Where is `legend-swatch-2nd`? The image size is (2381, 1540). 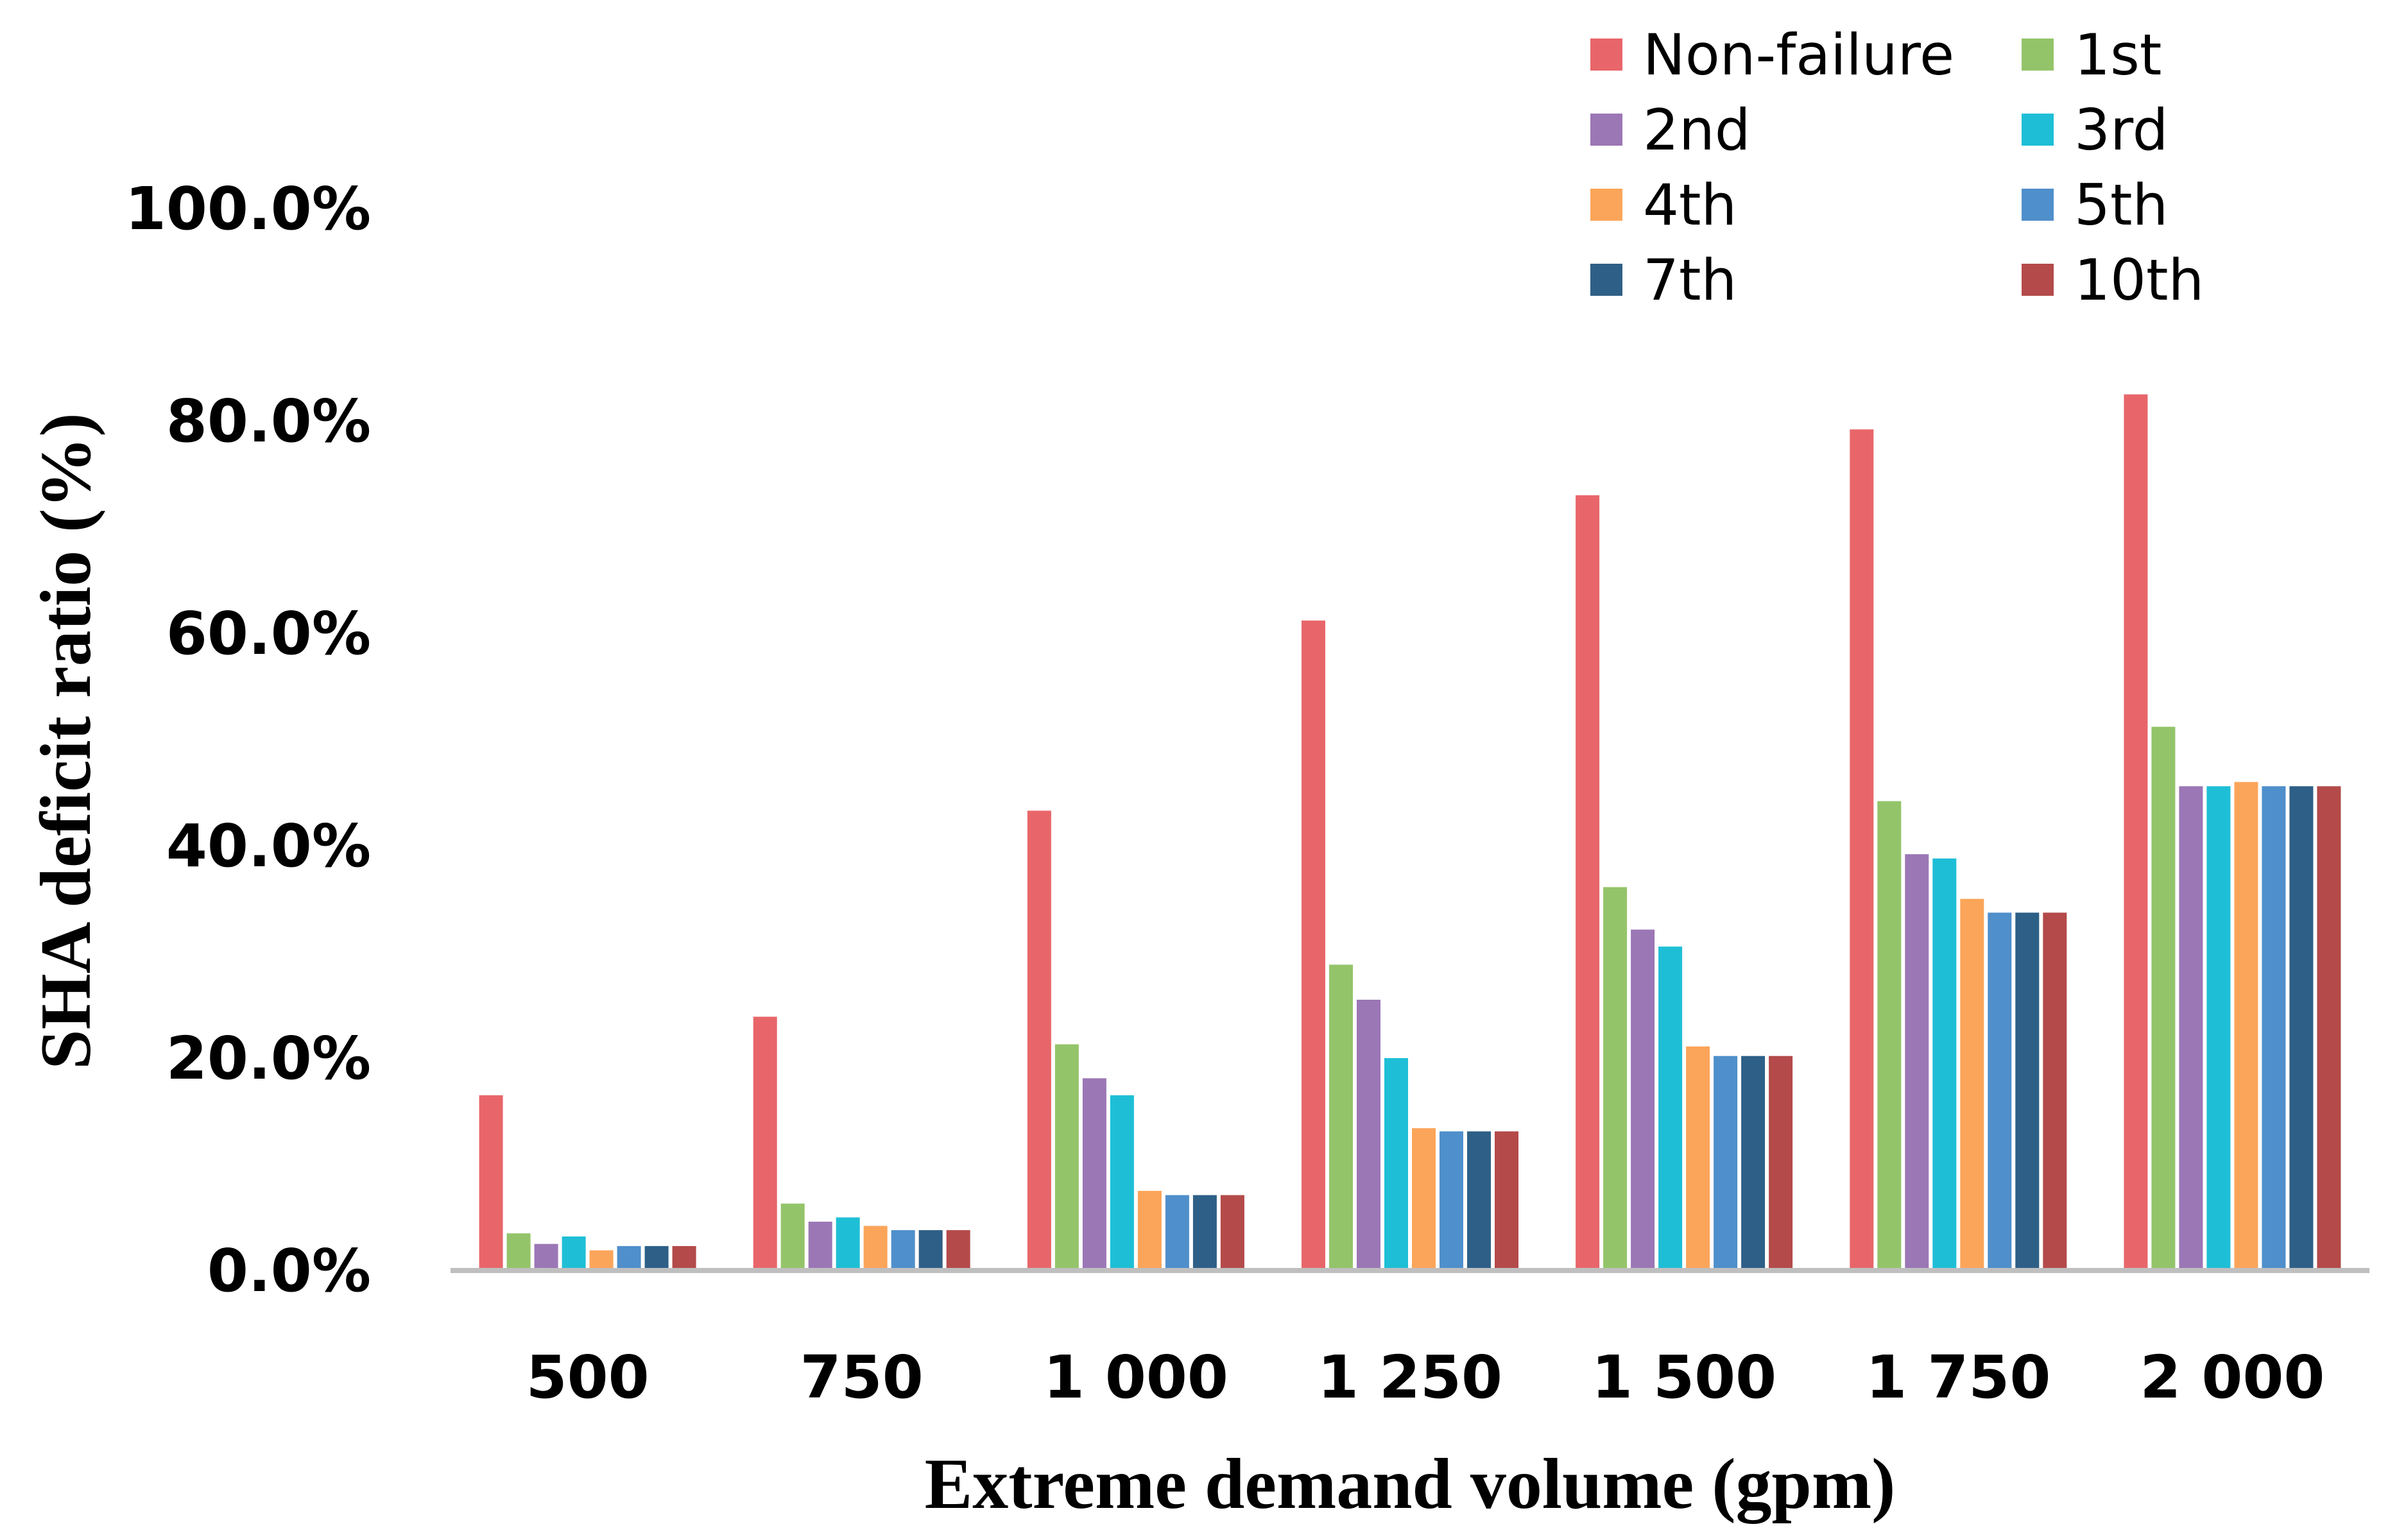 legend-swatch-2nd is located at coordinates (1606, 130).